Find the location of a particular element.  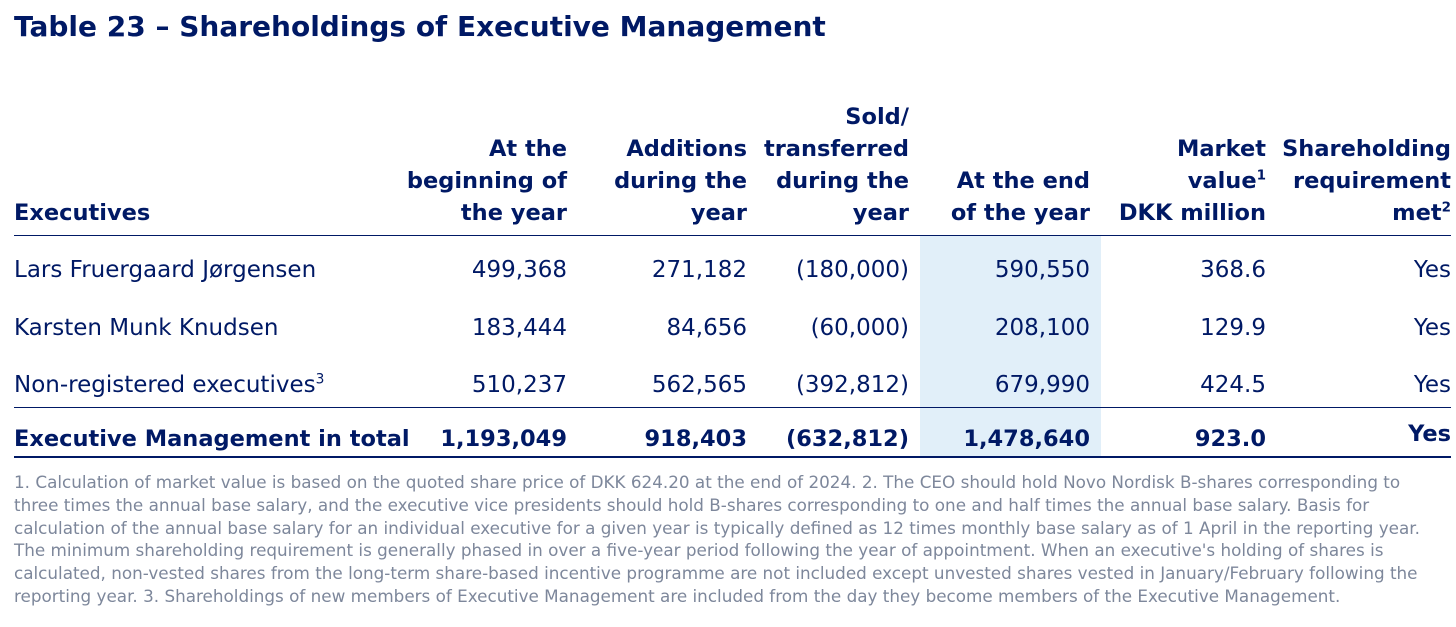

header-market-value-unit: DKK million is located at coordinates (1192, 213).